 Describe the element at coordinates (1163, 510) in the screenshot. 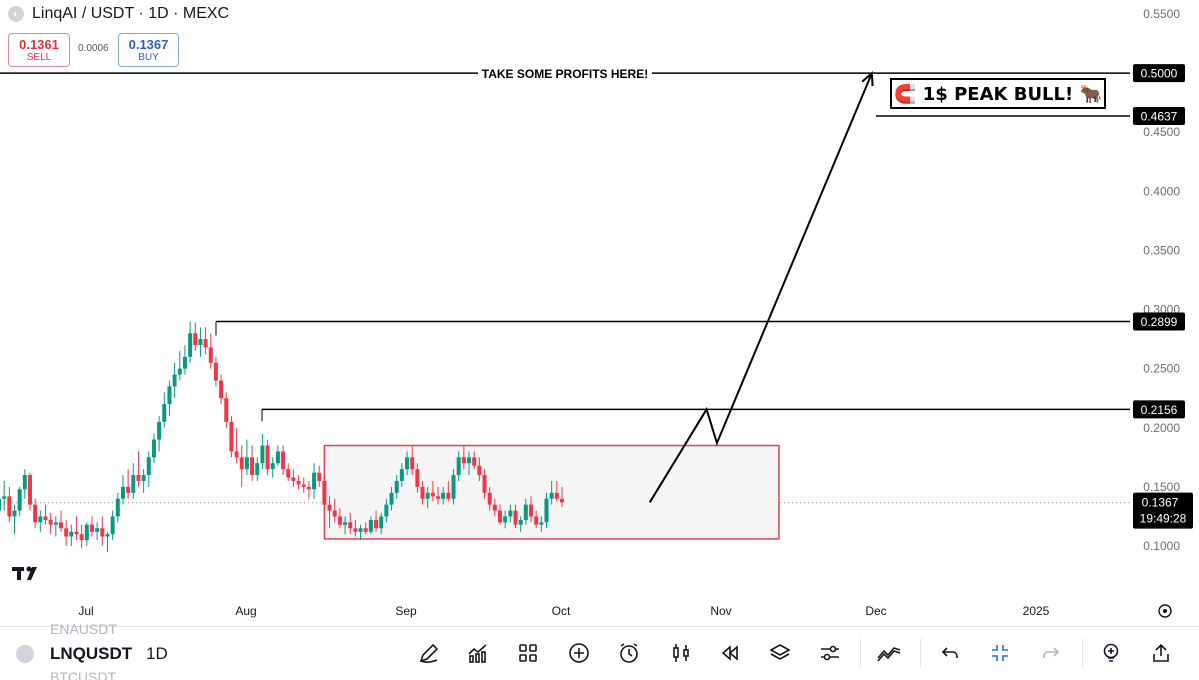

I see `current-price-badge: 0.1367 19:49:28` at that location.